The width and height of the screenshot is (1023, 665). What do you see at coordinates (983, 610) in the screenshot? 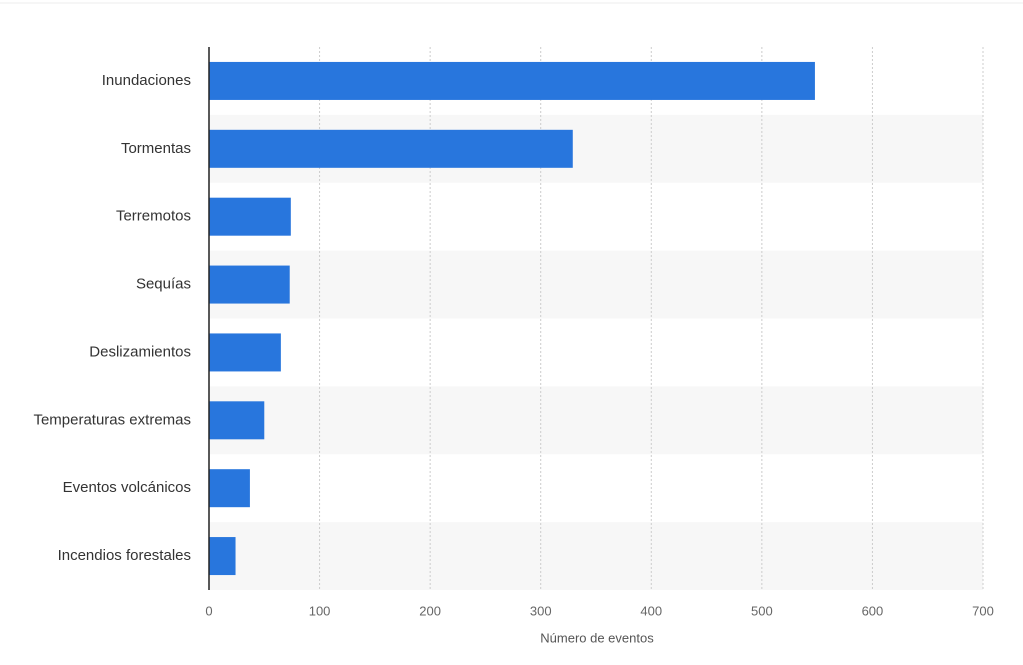
I see `x-tick-label: 700` at bounding box center [983, 610].